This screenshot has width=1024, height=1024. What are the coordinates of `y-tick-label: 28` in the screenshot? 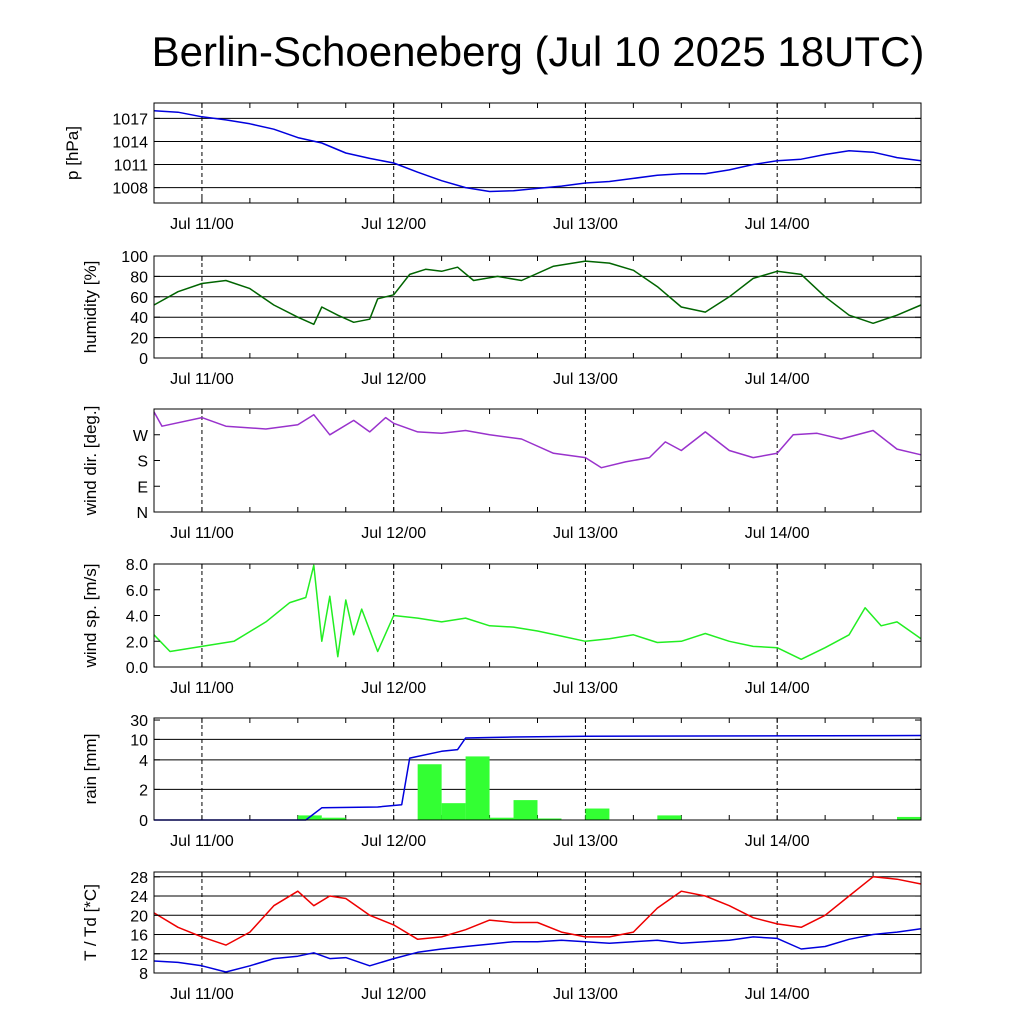 It's located at (139, 878).